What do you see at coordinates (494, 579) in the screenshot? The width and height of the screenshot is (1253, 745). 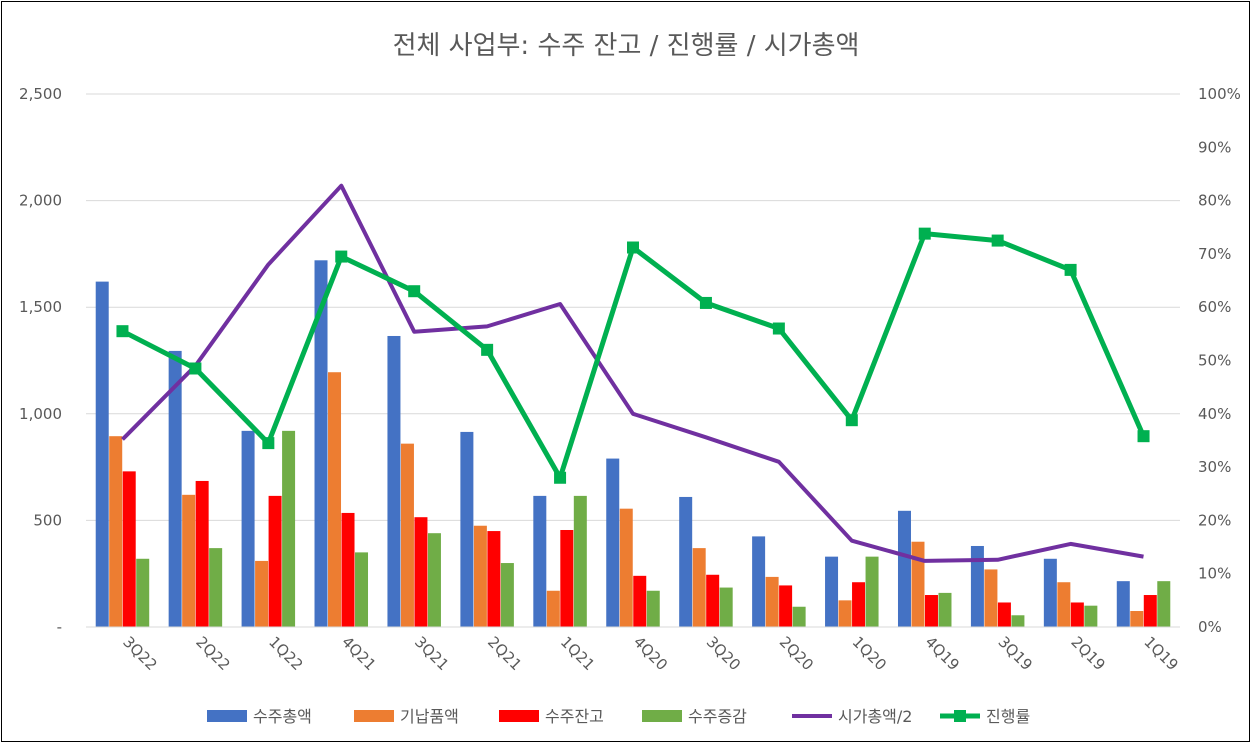 I see `bar-수주잔고-2Q21` at bounding box center [494, 579].